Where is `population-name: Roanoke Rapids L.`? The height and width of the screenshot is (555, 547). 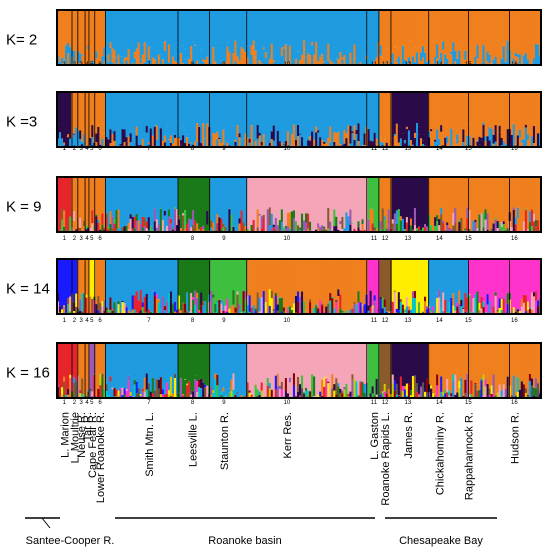 population-name: Roanoke Rapids L. is located at coordinates (386, 459).